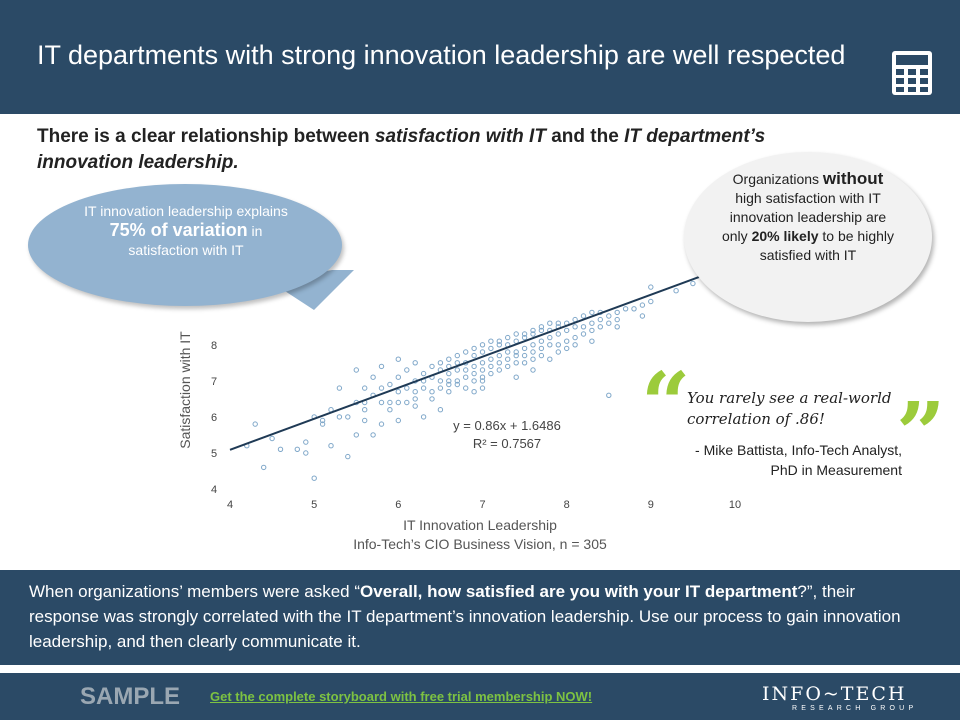  I want to click on trendline-equation: y = 0.86x + 1.6486, so click(507, 425).